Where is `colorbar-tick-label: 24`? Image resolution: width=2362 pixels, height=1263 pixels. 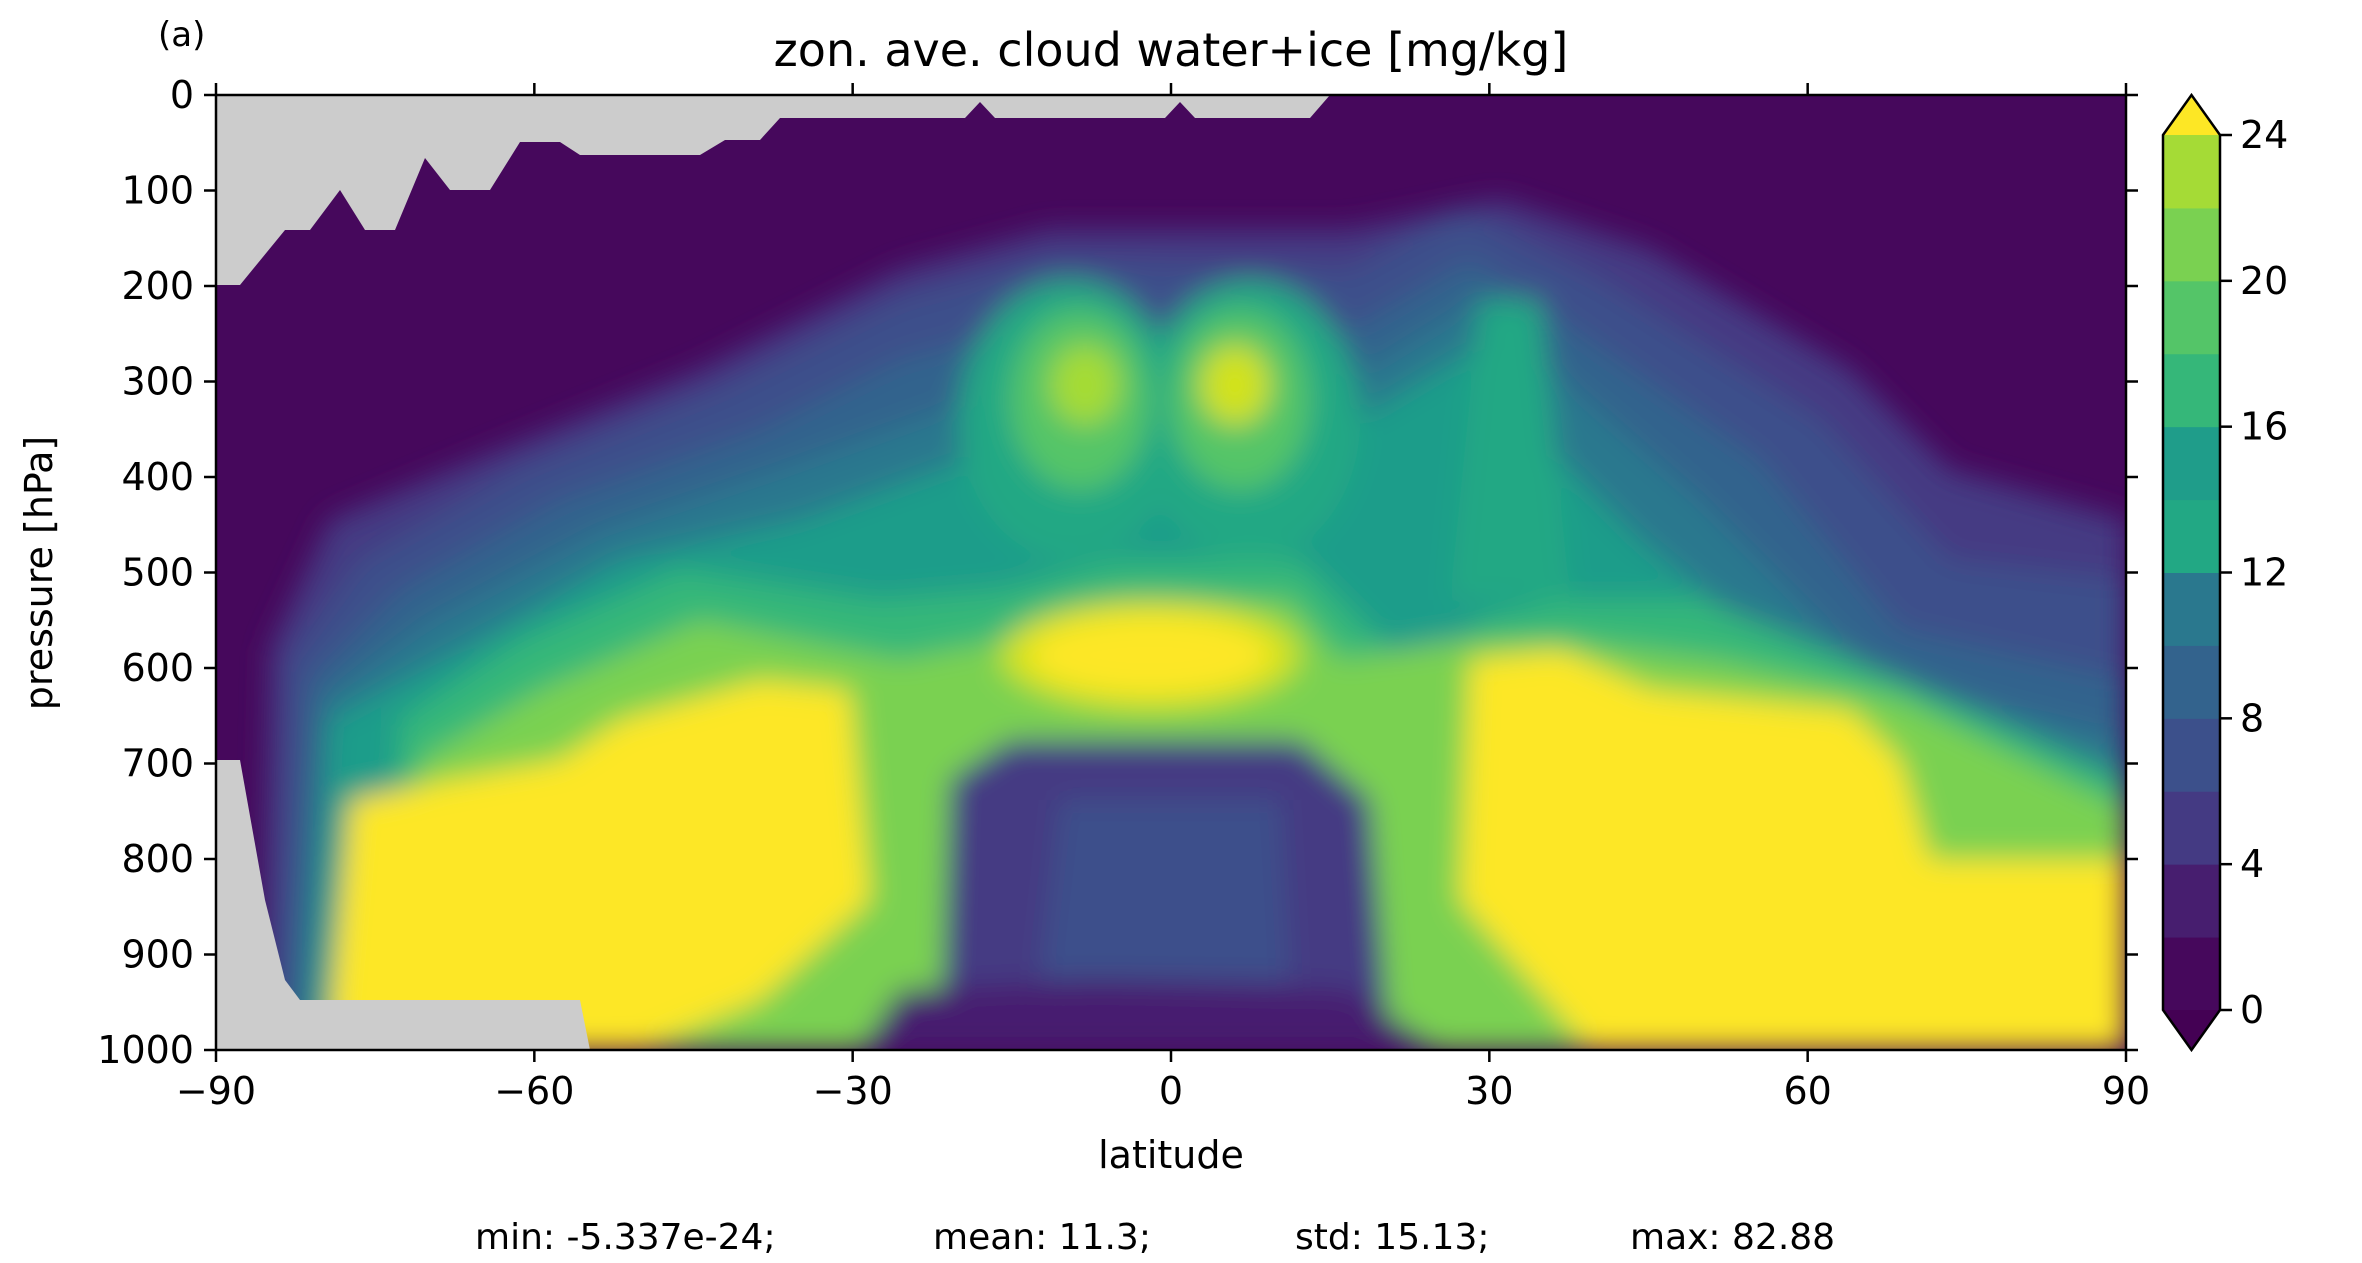 colorbar-tick-label: 24 is located at coordinates (2264, 135).